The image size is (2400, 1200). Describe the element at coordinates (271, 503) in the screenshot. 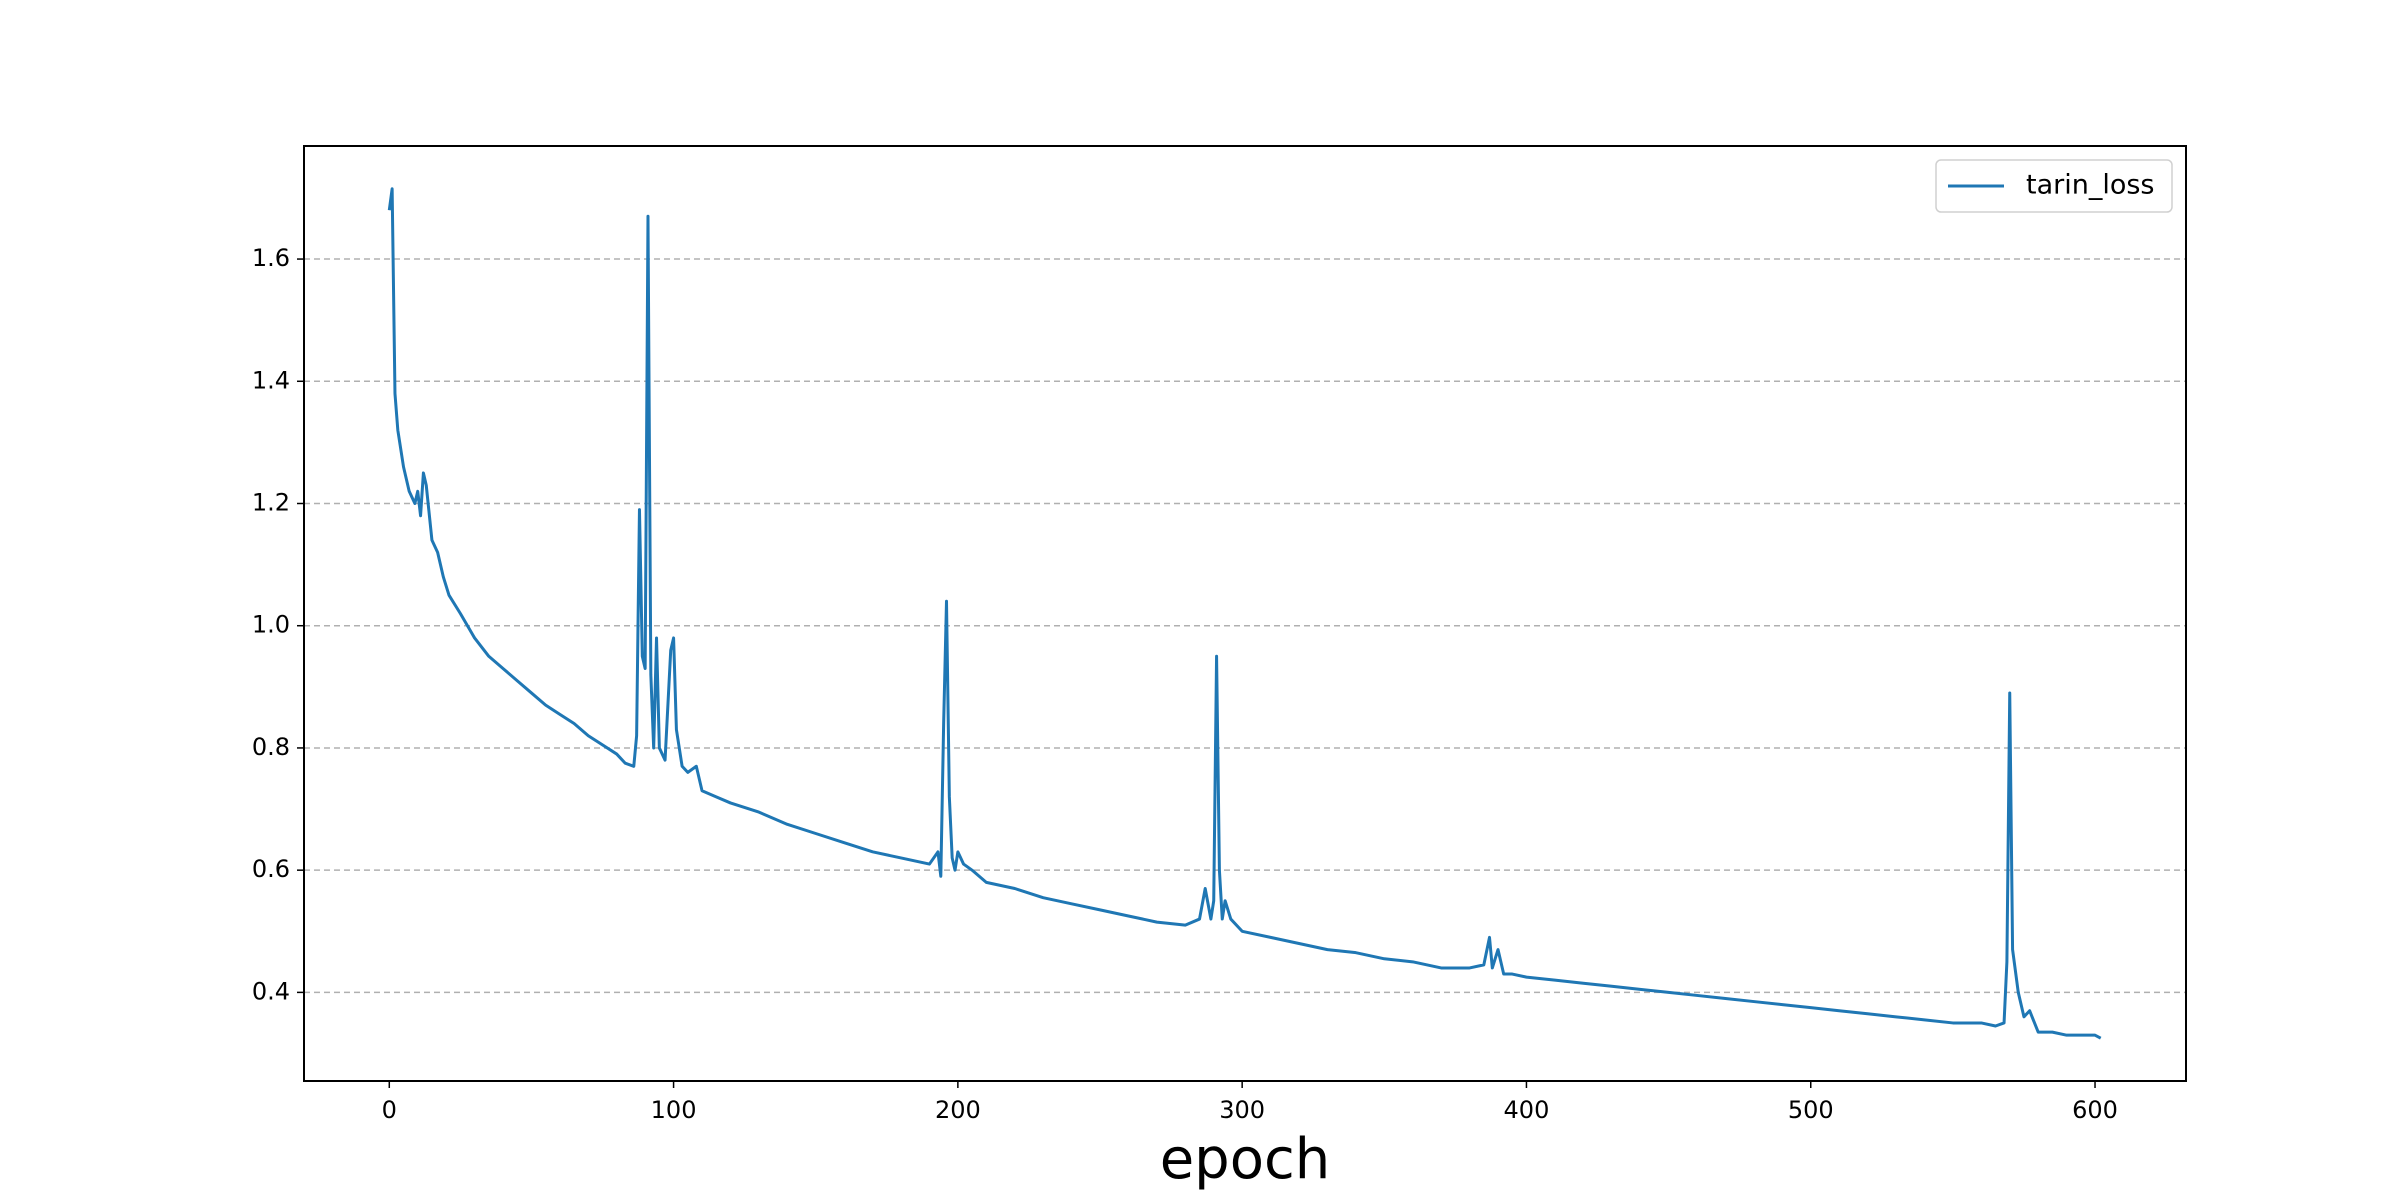

I see `y-tick-label: 1.2` at that location.